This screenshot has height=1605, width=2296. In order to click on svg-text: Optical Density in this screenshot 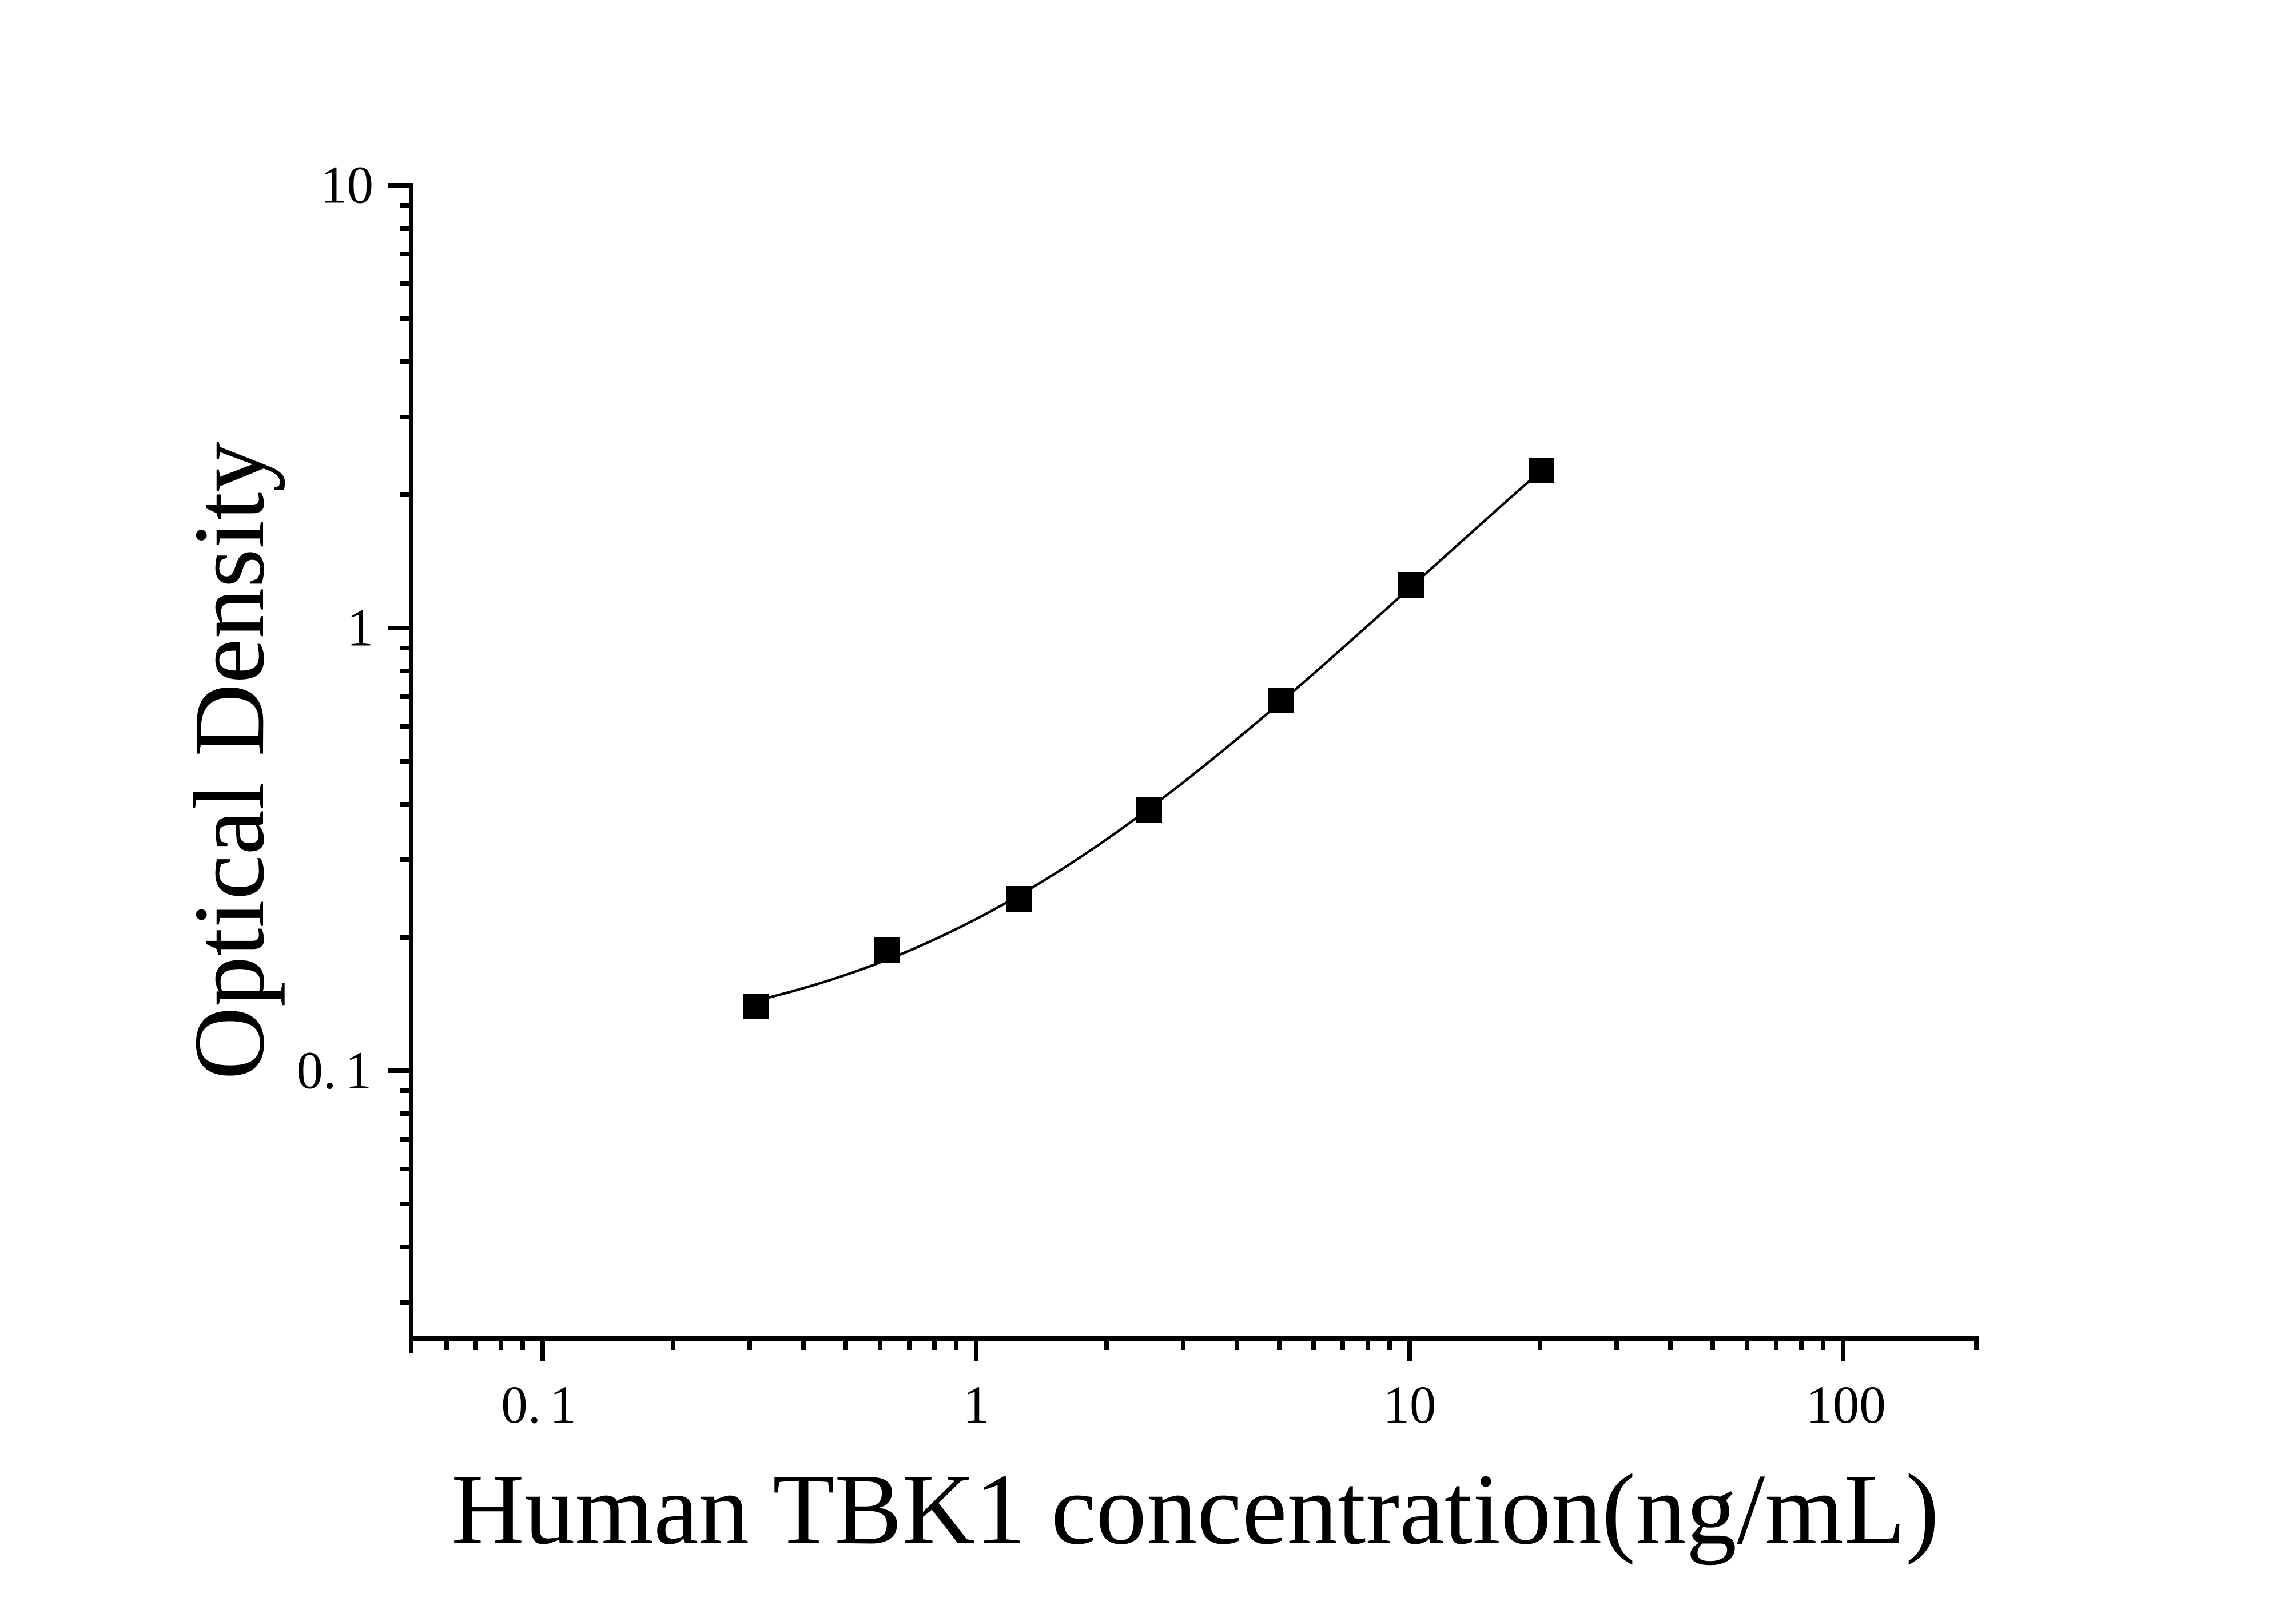, I will do `click(229, 761)`.